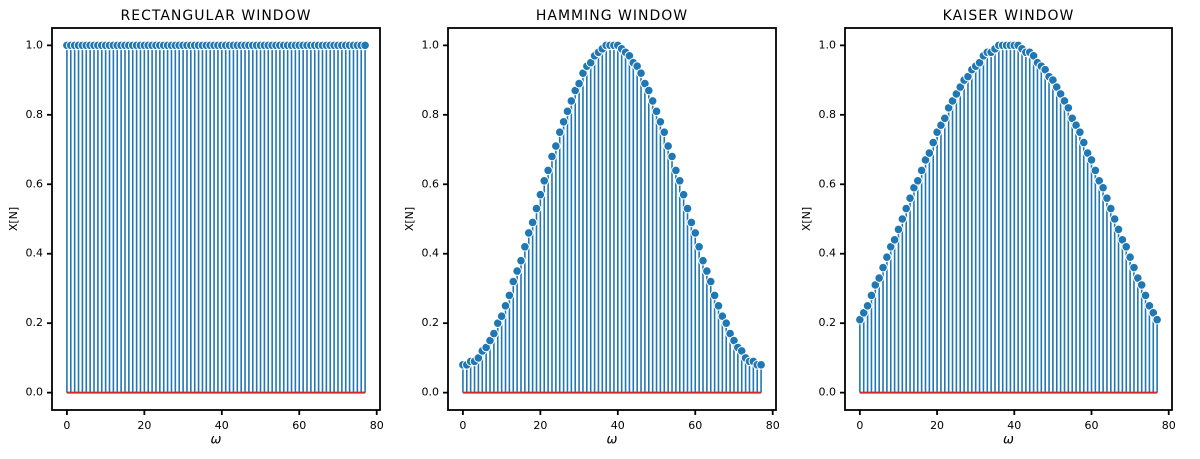  Describe the element at coordinates (216, 16) in the screenshot. I see `subplot-title: RECTANGULAR WINDOW` at that location.